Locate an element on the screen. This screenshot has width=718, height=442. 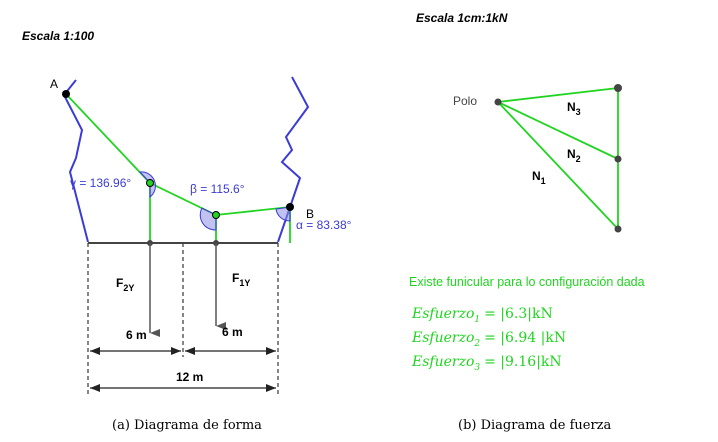
point-a-marker is located at coordinates (66, 94).